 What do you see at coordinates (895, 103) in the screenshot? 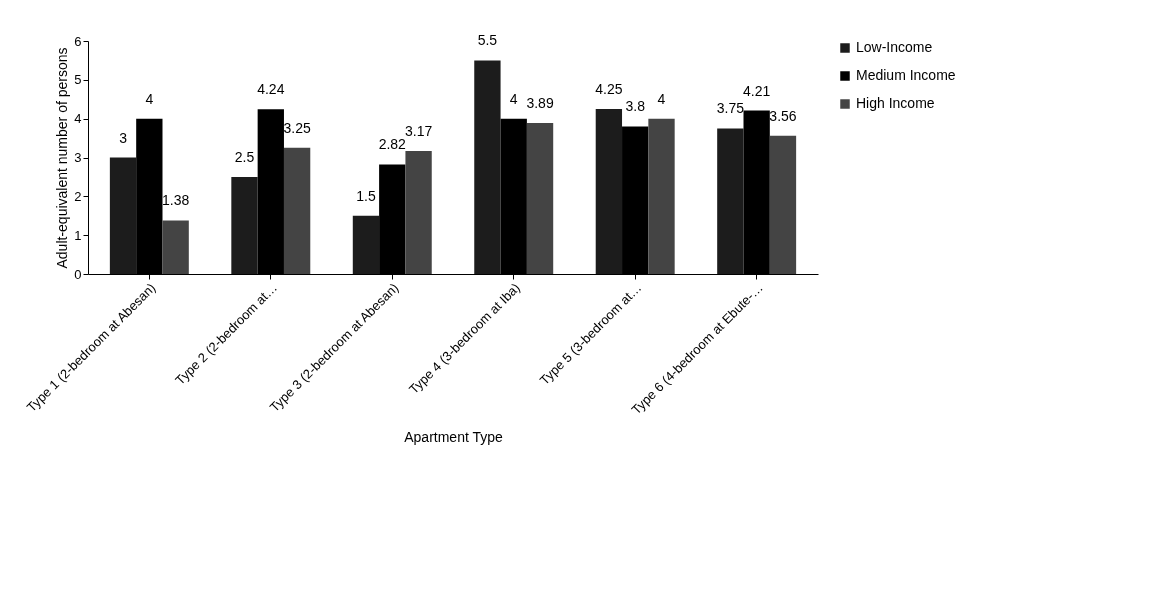
I see `legend-label: High Income` at bounding box center [895, 103].